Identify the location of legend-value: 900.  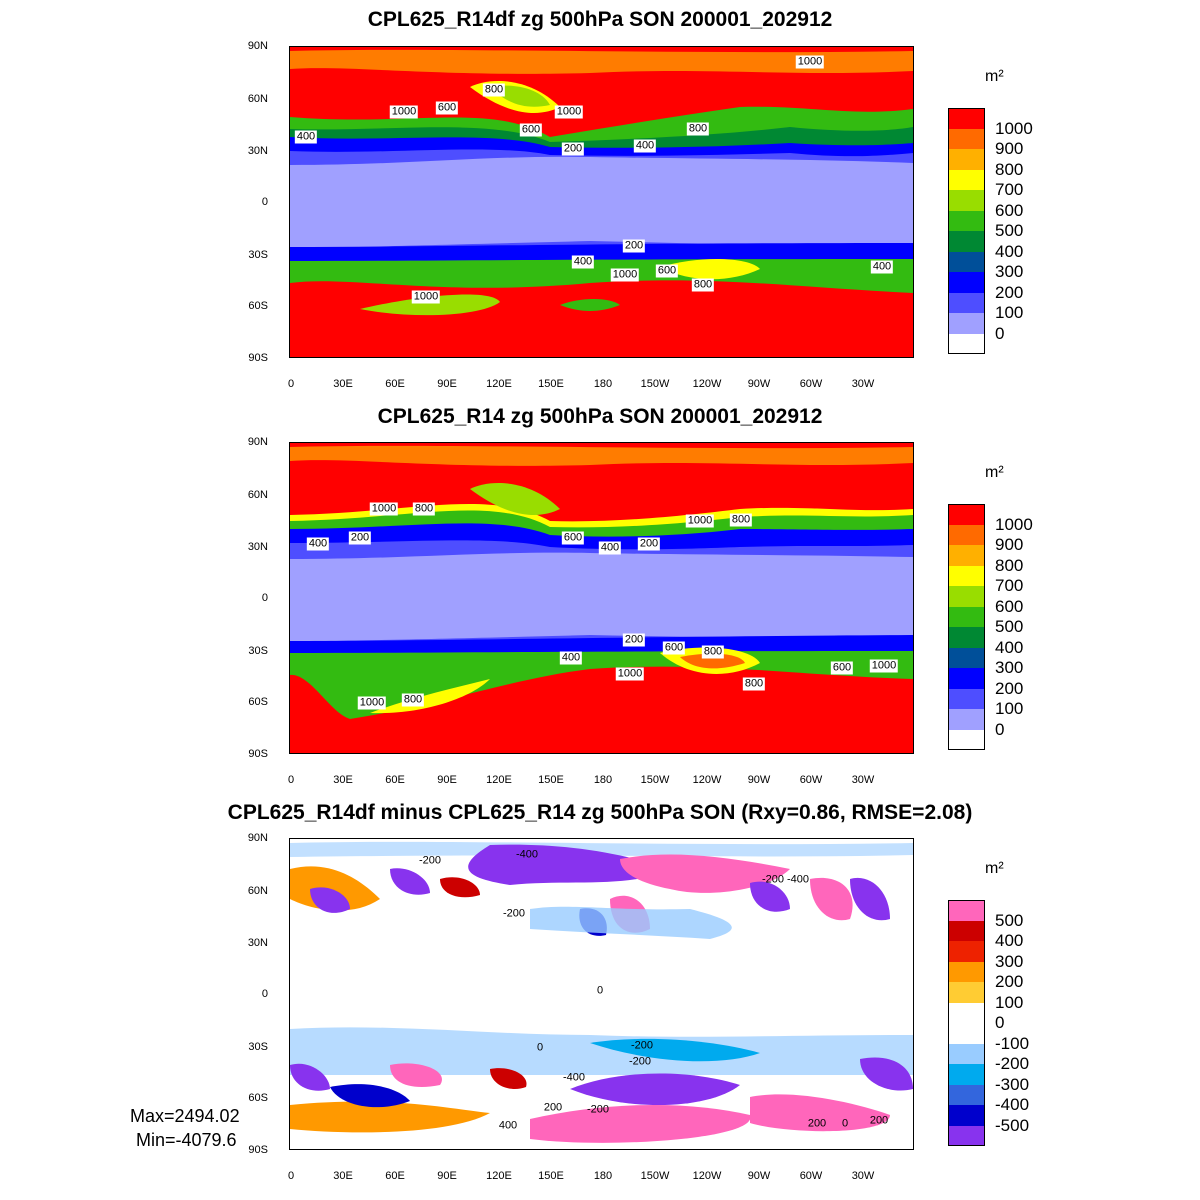
(1009, 544).